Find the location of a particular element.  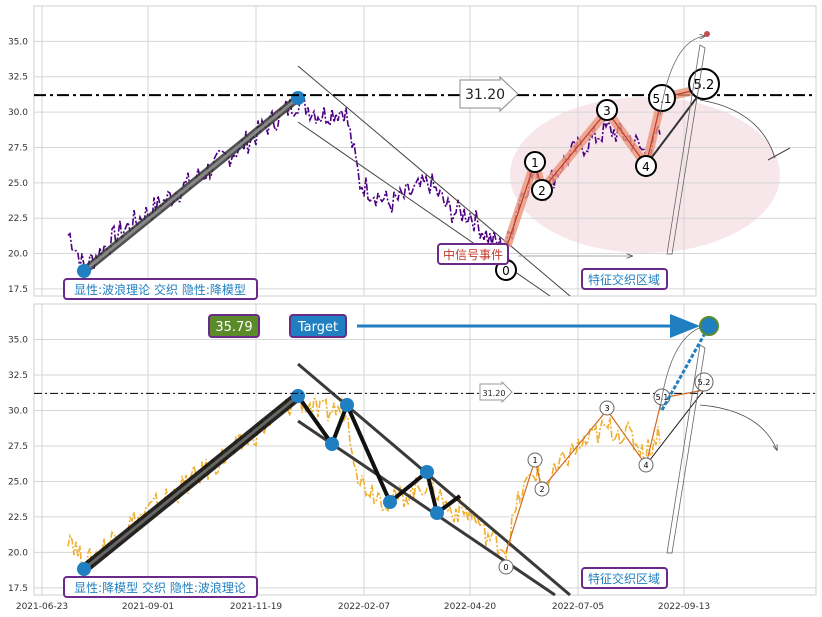

top-wave-3-label: 3 is located at coordinates (607, 111).